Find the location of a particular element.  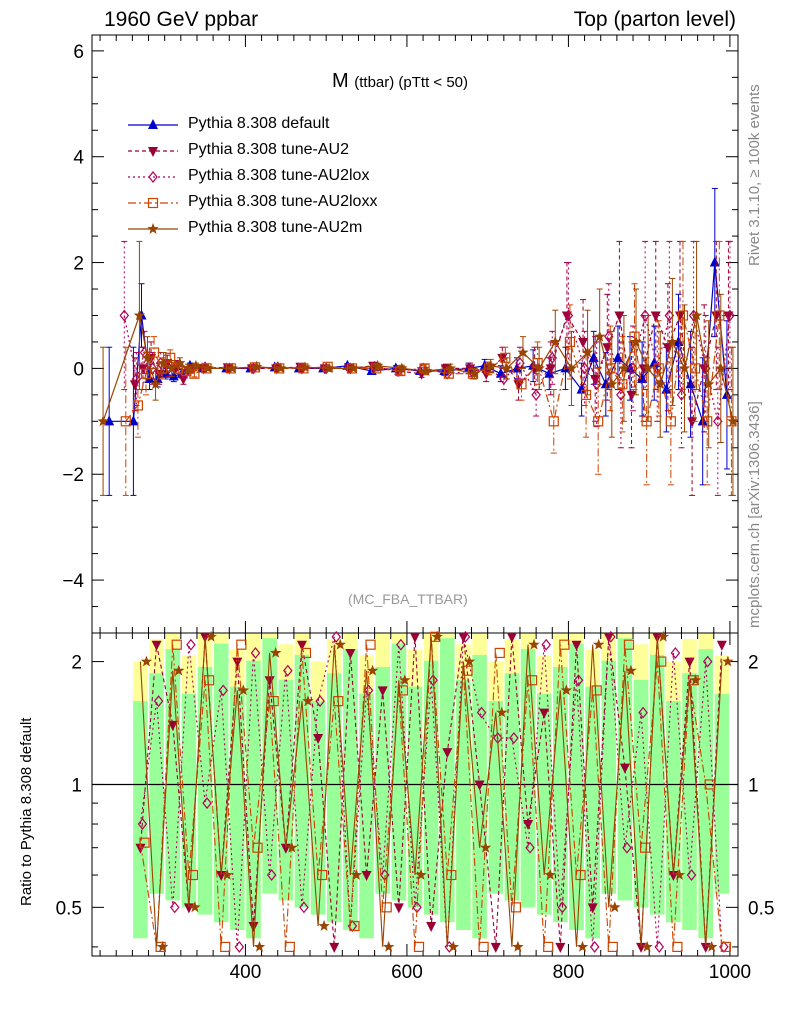

x-tick-label: 600 is located at coordinates (407, 972).